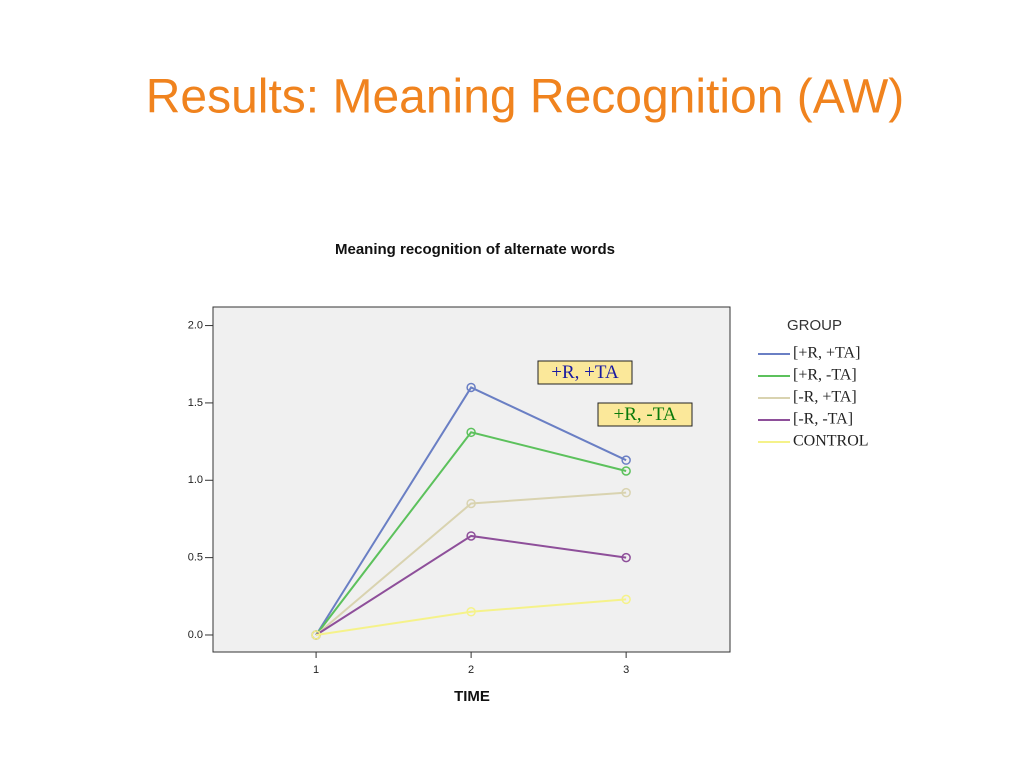 This screenshot has height=768, width=1024. I want to click on x-tick-label: 2, so click(471, 670).